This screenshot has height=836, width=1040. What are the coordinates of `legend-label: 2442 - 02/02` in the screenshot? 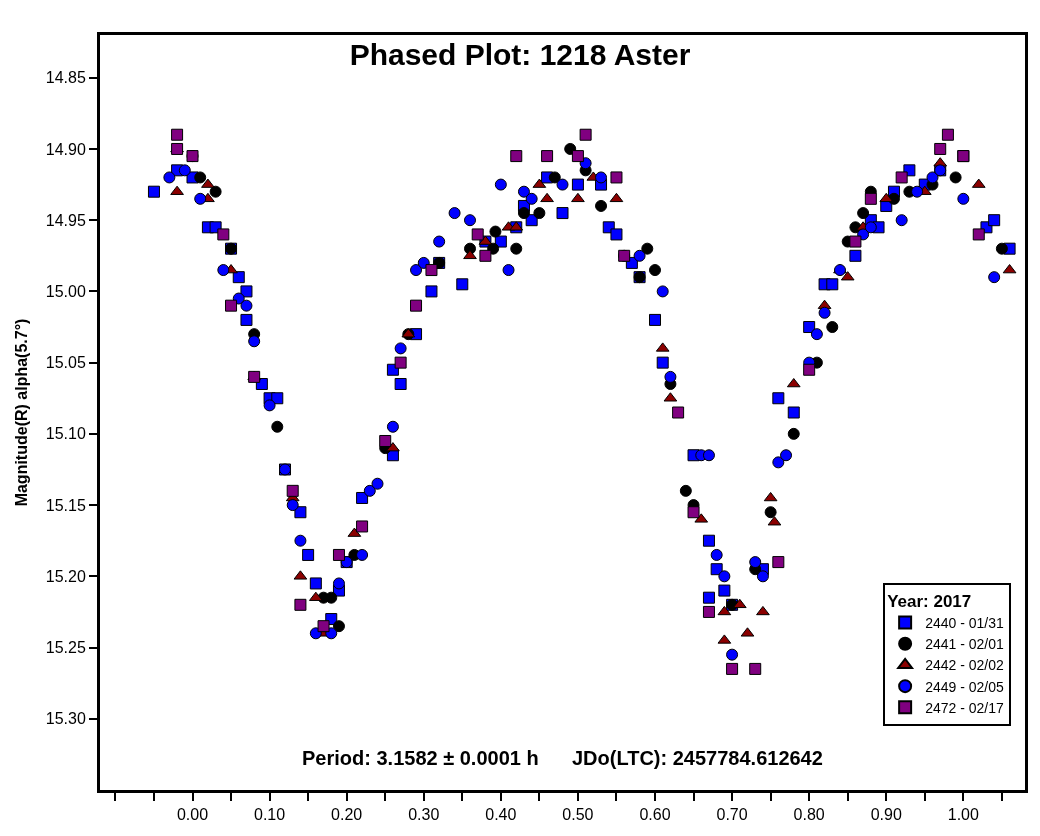 It's located at (964, 665).